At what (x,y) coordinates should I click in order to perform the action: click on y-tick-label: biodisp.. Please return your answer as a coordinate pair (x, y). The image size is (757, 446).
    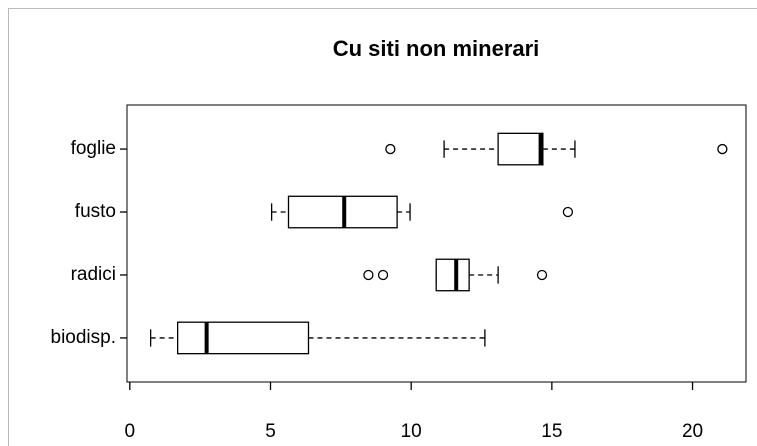
    Looking at the image, I should click on (84, 337).